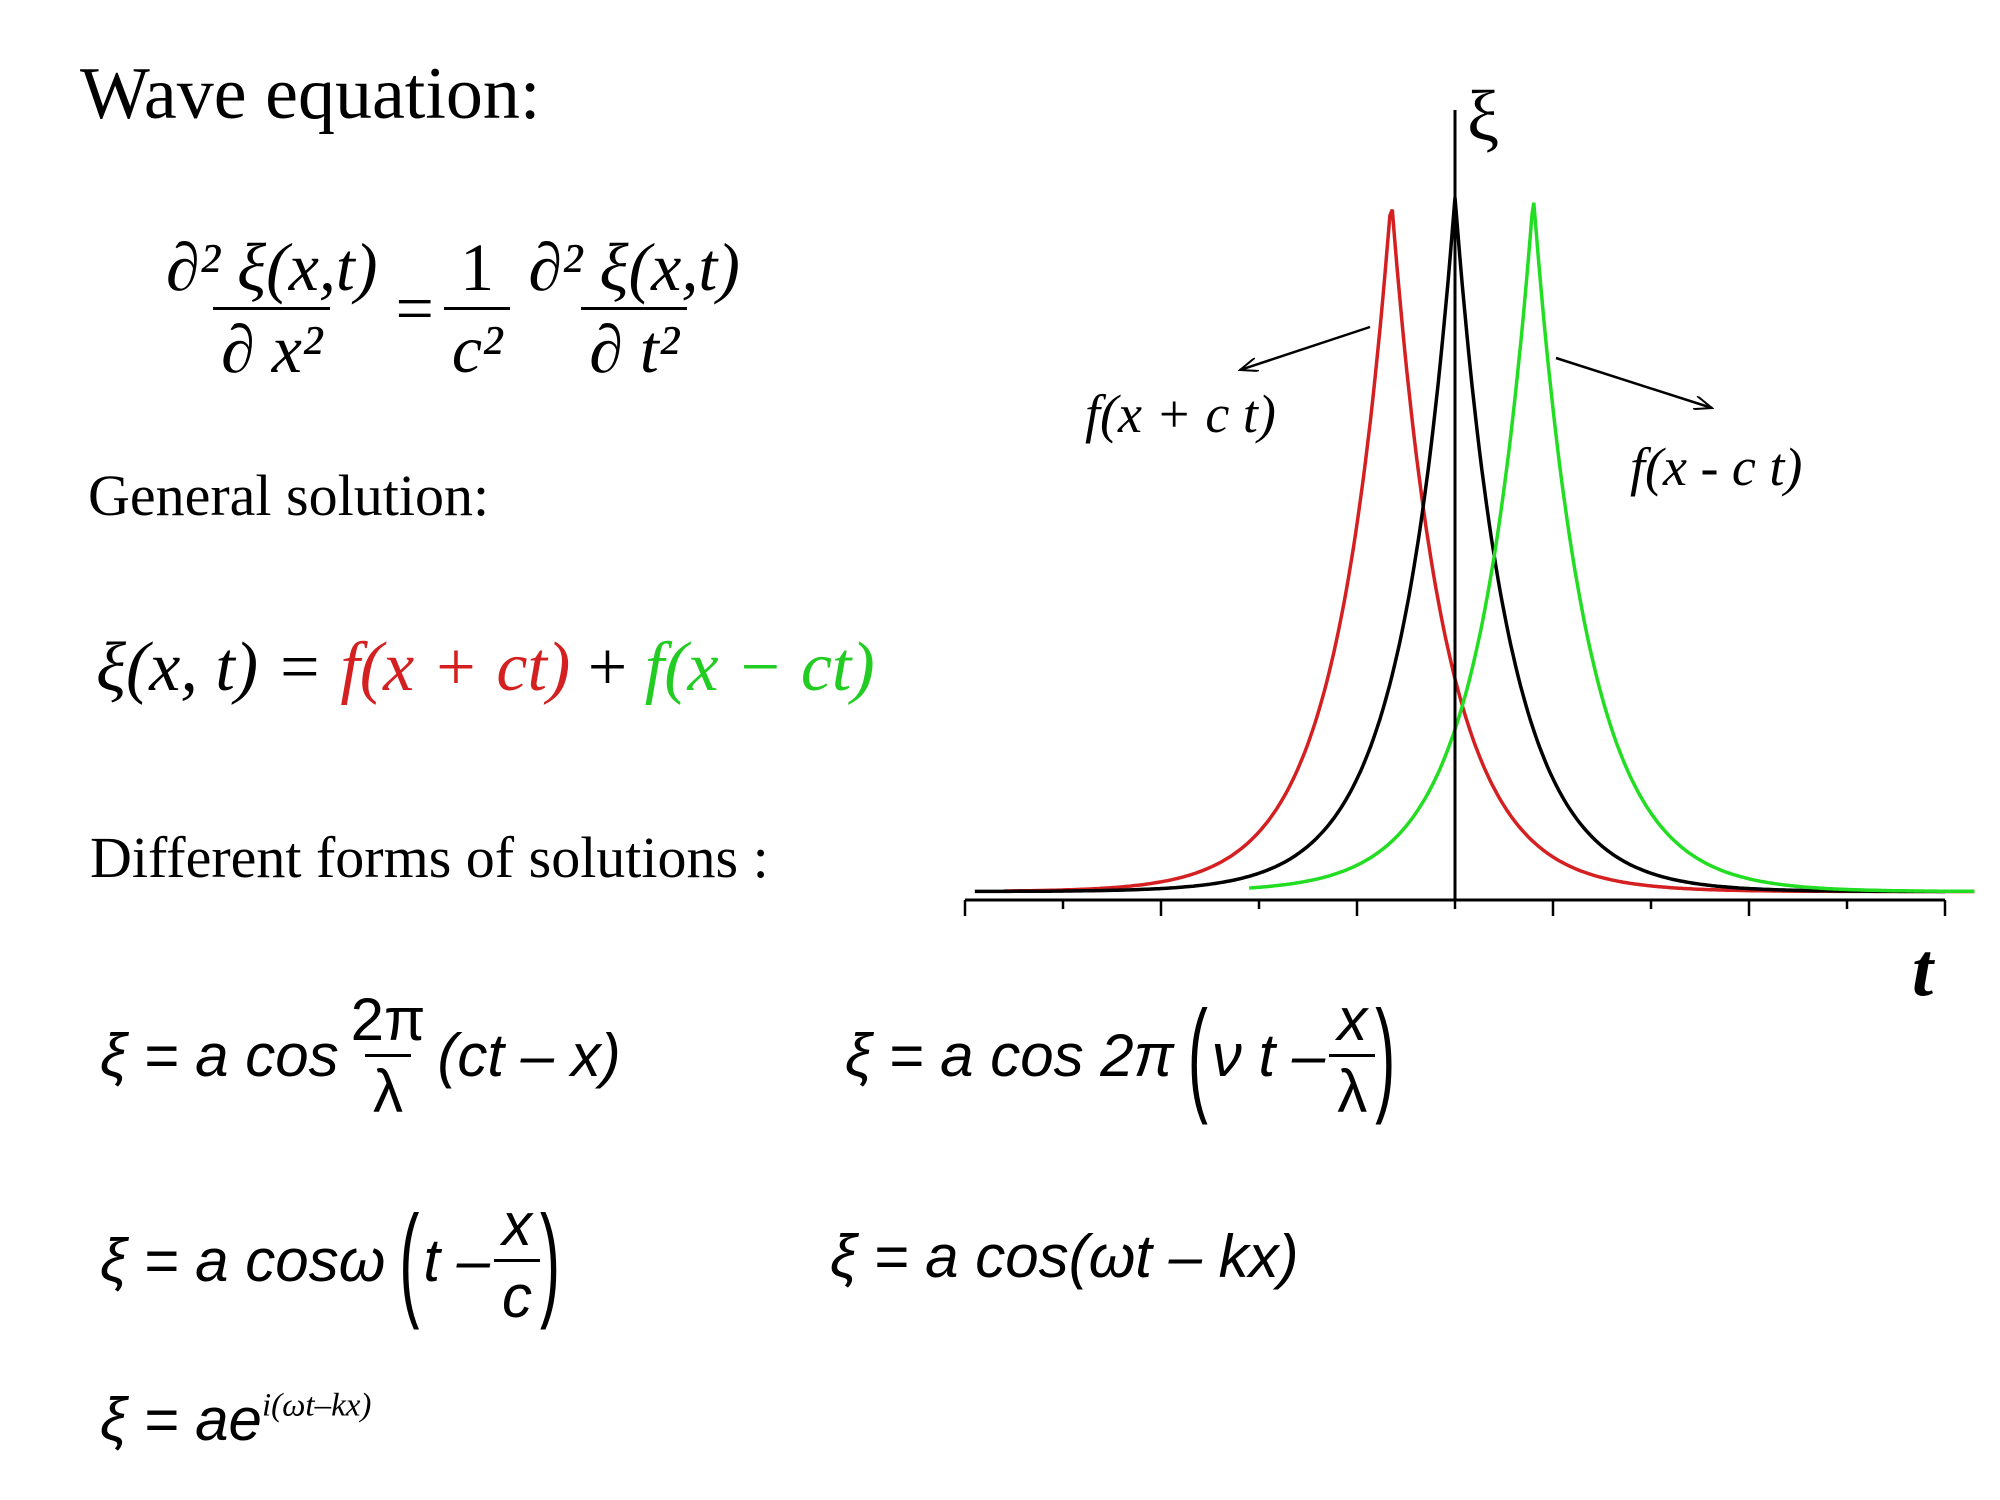 This screenshot has height=1500, width=2000. Describe the element at coordinates (634, 348) in the screenshot. I see `rhs-denominator: ∂ t²` at that location.